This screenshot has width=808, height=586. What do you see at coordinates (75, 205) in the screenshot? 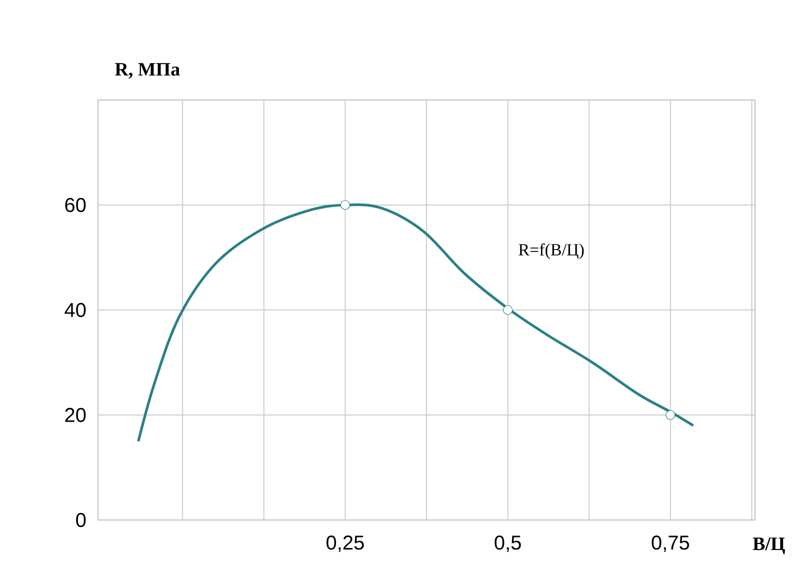
I see `y-tick-label: 60` at bounding box center [75, 205].